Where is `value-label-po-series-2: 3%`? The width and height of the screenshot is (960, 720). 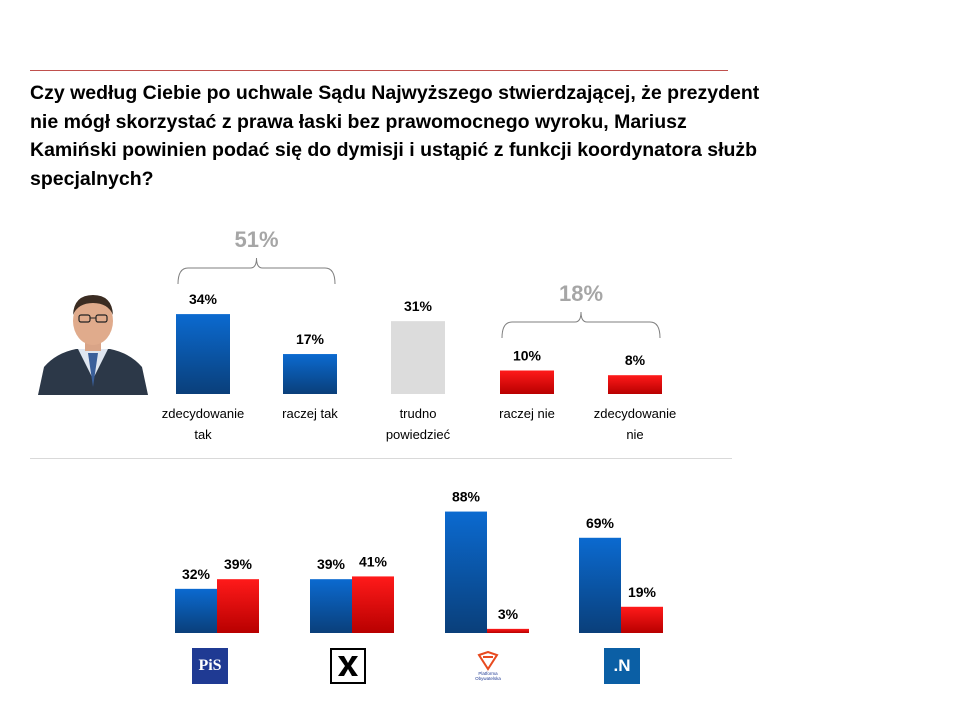
value-label-po-series-2: 3% is located at coordinates (508, 614).